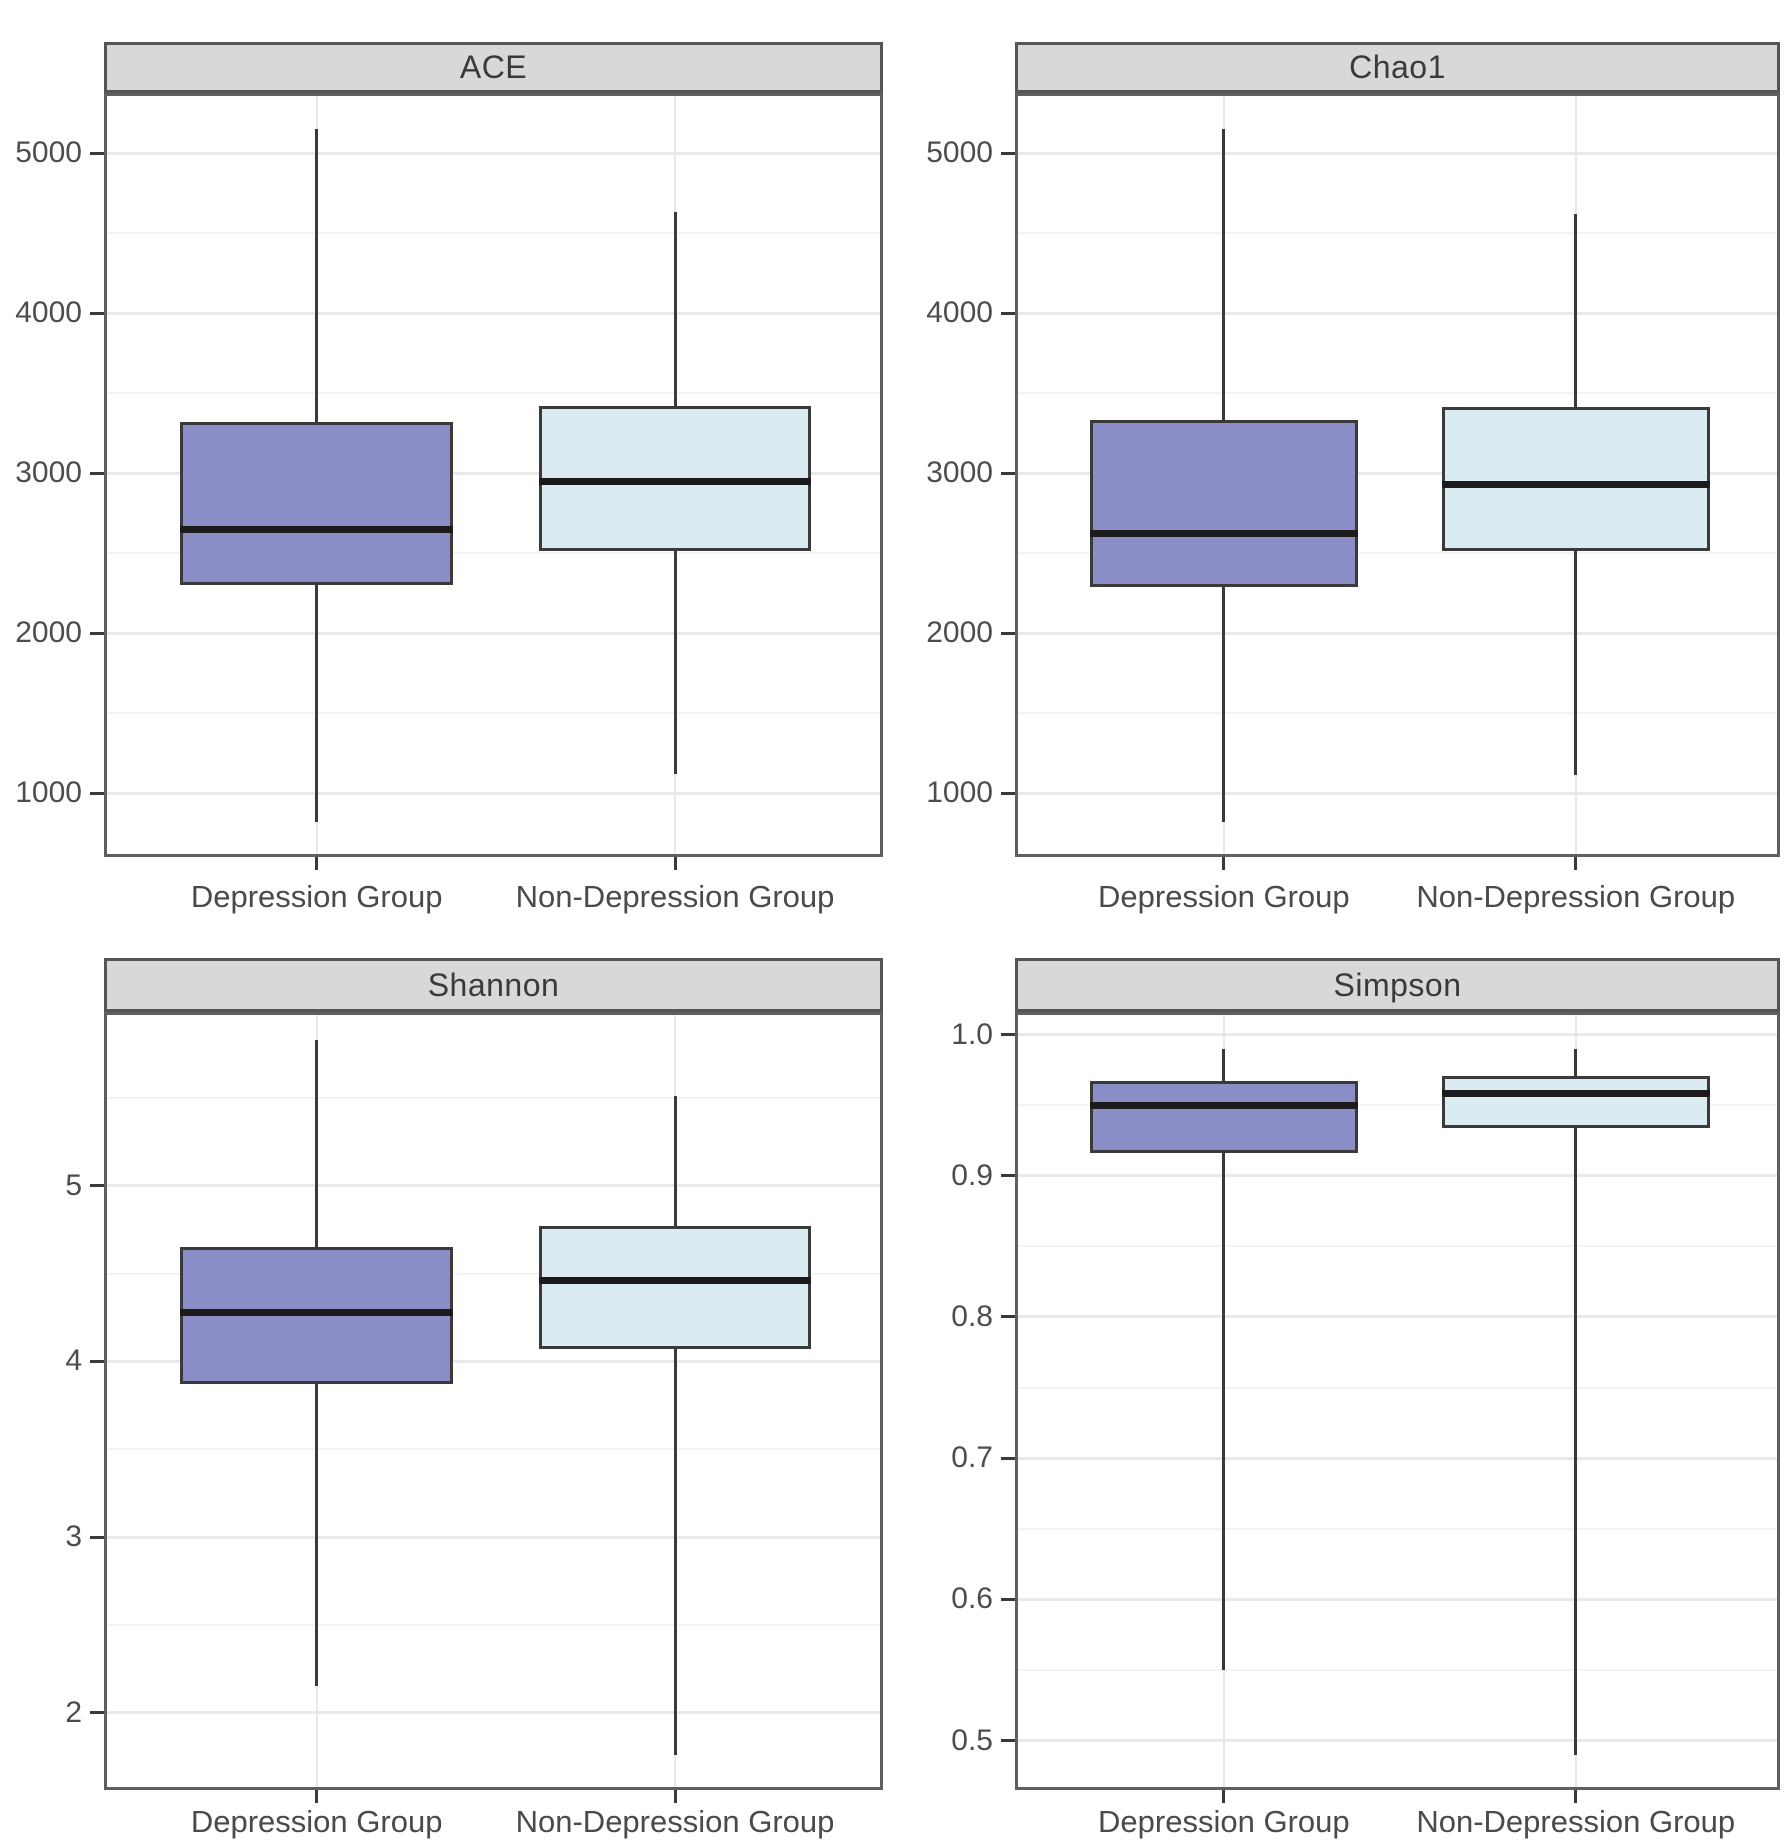  I want to click on y-axis-tick-label: 1.0, so click(972, 1034).